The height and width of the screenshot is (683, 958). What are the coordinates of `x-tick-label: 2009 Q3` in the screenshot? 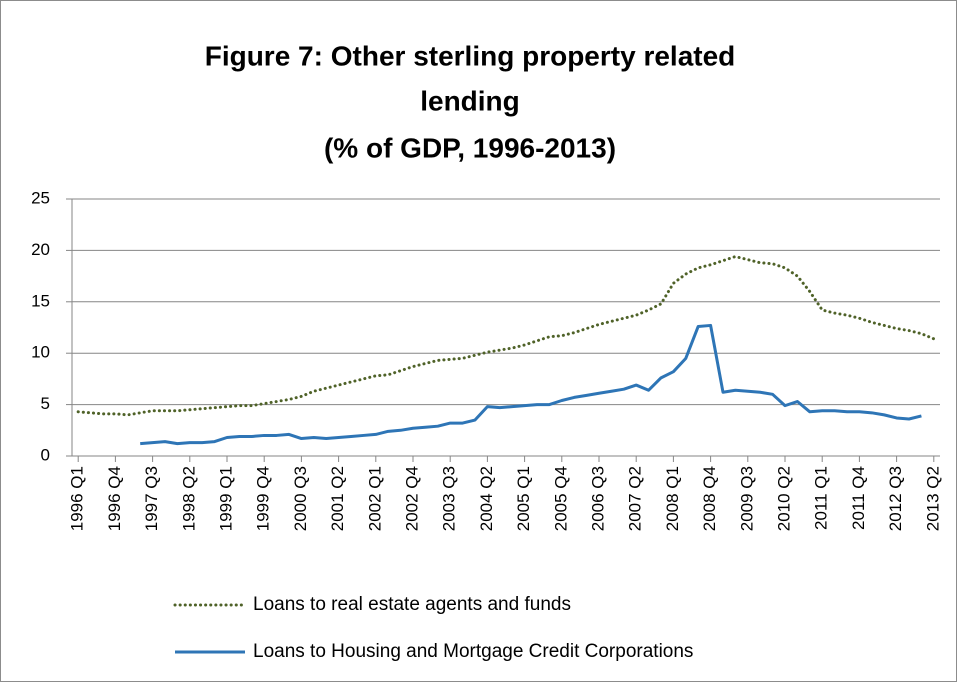 It's located at (746, 498).